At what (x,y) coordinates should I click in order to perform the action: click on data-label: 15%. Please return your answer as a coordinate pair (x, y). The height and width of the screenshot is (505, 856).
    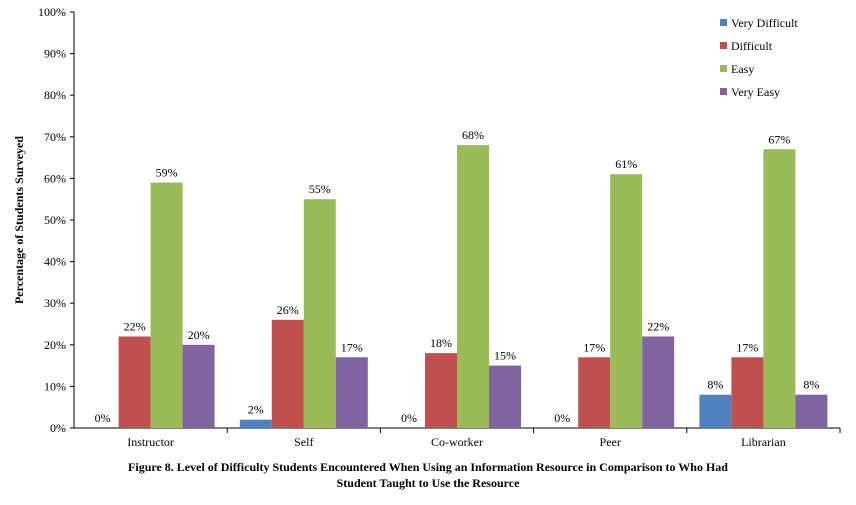
    Looking at the image, I should click on (505, 356).